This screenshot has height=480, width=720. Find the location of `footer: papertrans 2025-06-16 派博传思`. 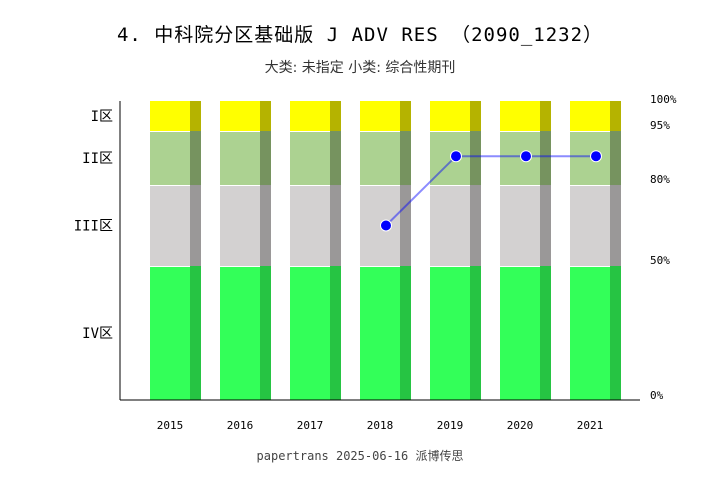

footer: papertrans 2025-06-16 派博传思 is located at coordinates (360, 456).